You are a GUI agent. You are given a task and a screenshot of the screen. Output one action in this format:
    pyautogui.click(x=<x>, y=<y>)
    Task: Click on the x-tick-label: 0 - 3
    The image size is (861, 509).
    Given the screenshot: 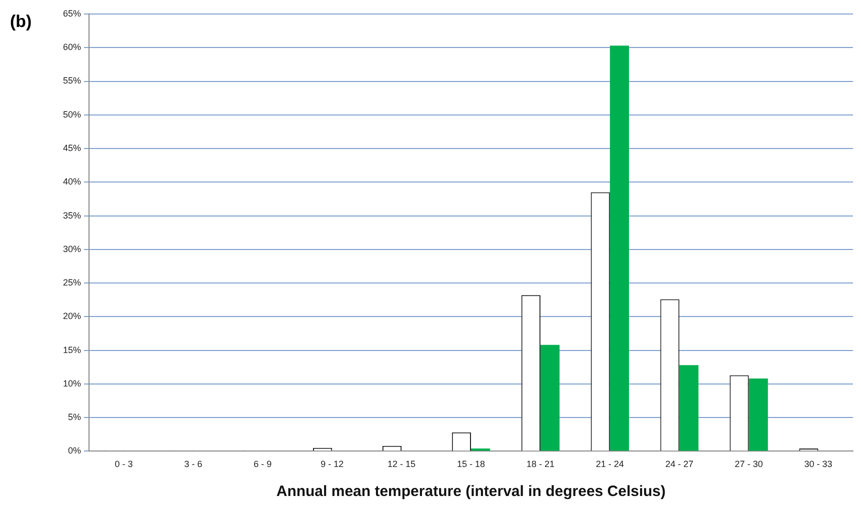 What is the action you would take?
    pyautogui.click(x=123, y=464)
    